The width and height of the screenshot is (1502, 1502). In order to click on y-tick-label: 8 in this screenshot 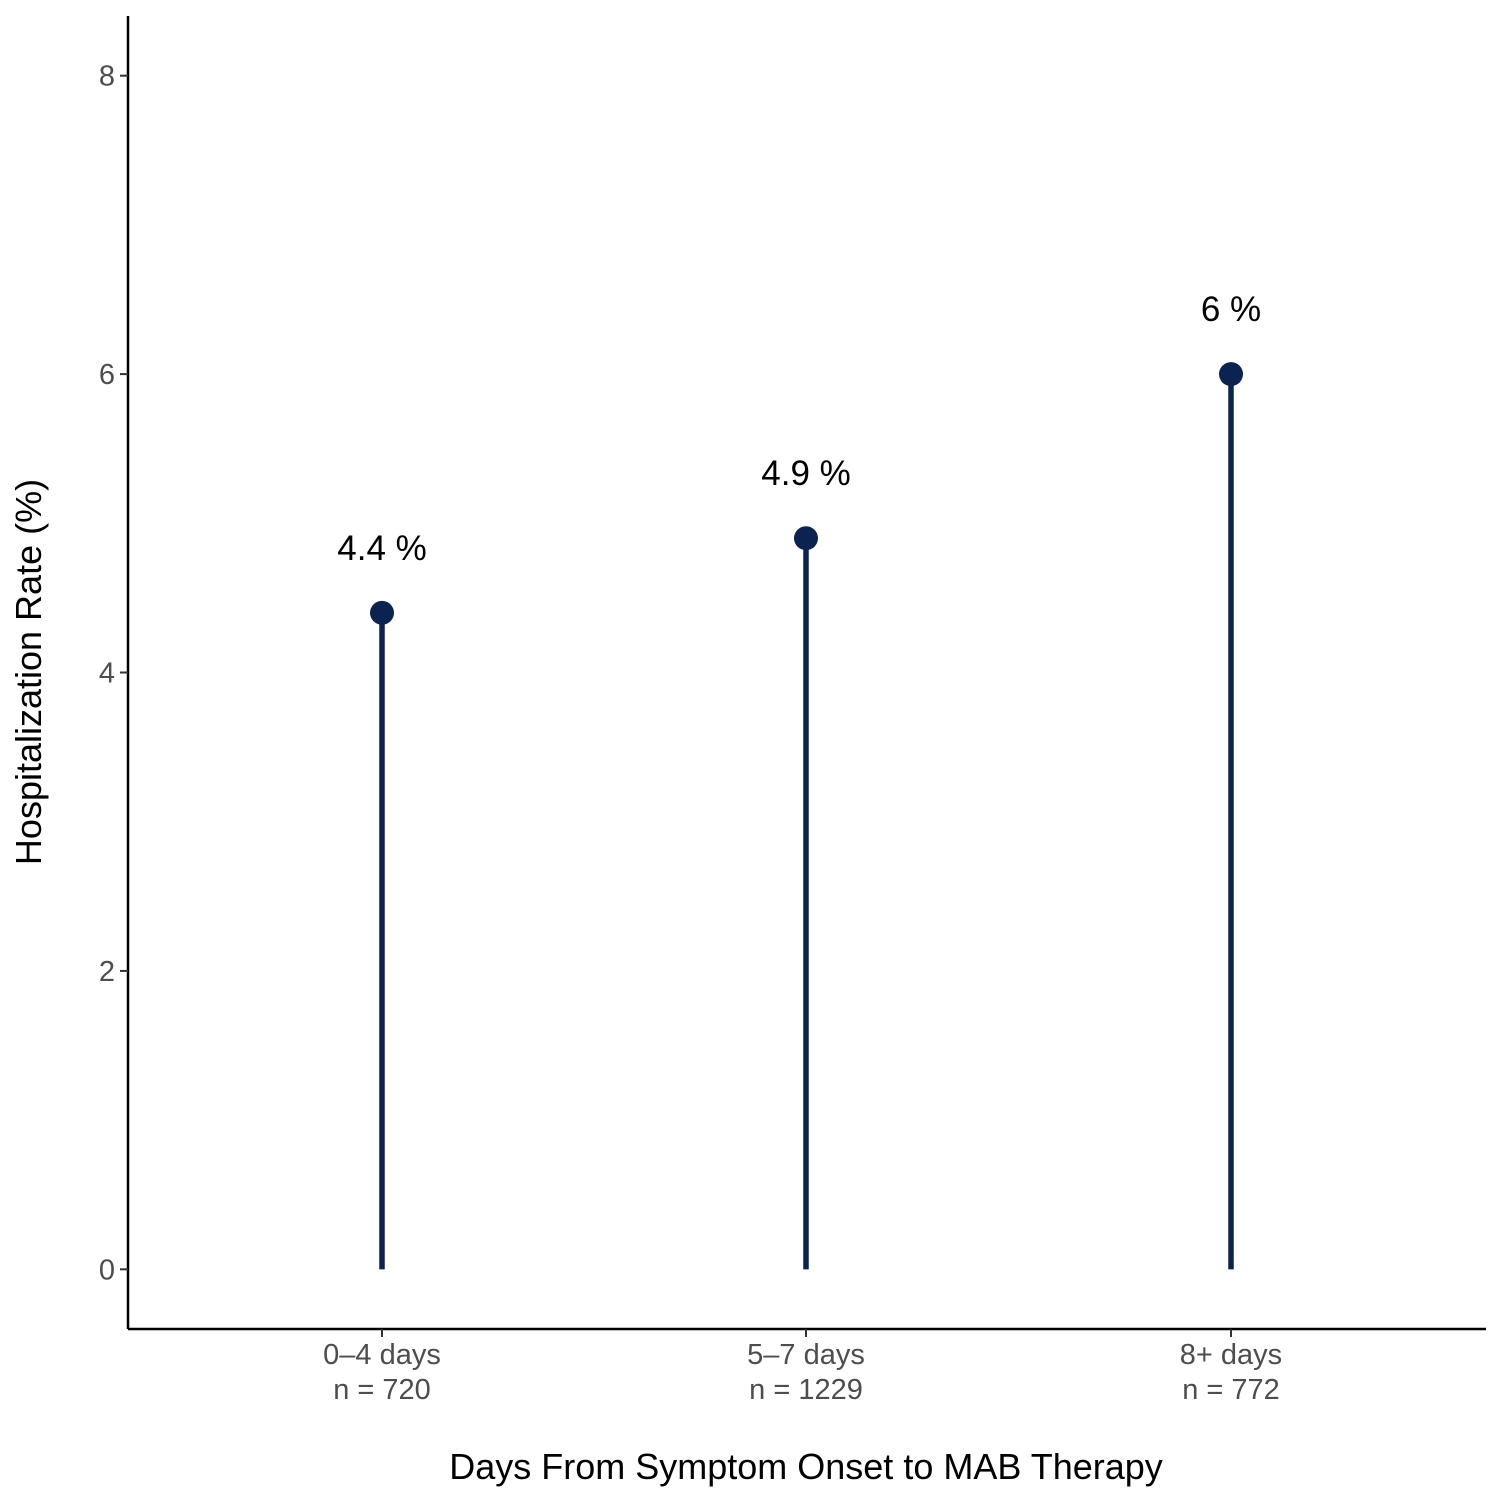, I will do `click(107, 77)`.